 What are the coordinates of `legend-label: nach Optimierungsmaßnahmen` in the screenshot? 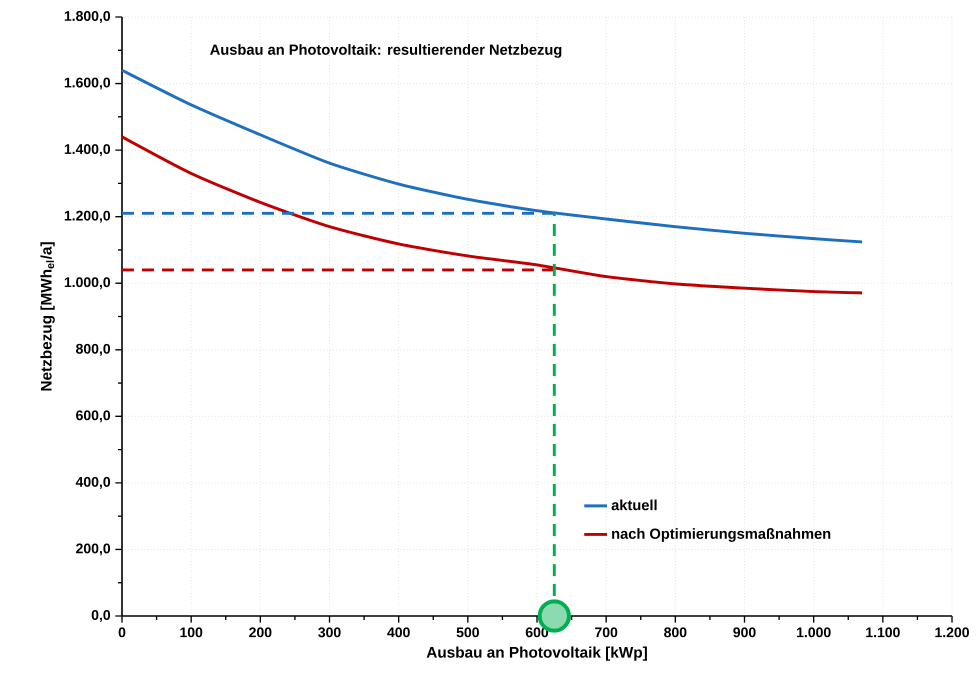 It's located at (721, 535).